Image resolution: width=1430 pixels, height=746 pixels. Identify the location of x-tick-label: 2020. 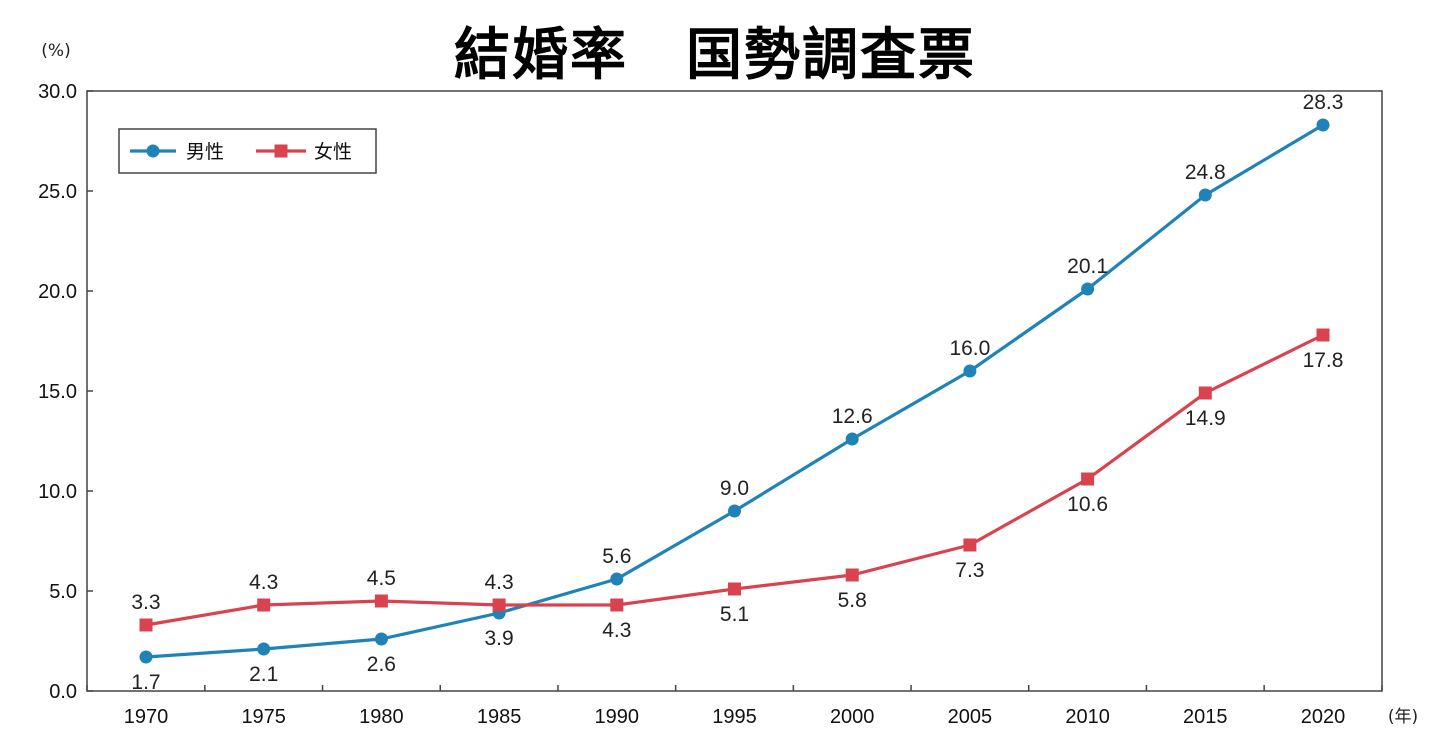
(1323, 717).